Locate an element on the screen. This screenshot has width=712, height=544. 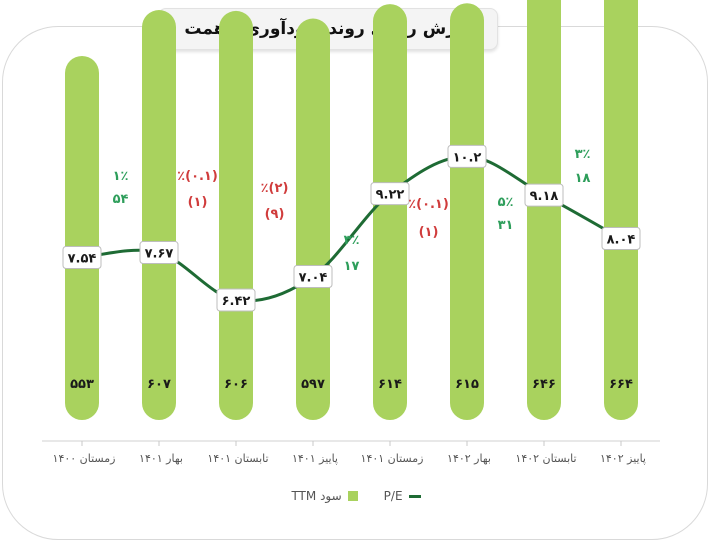
x-tick-label: پاییز ۱۴۰۲ is located at coordinates (623, 458).